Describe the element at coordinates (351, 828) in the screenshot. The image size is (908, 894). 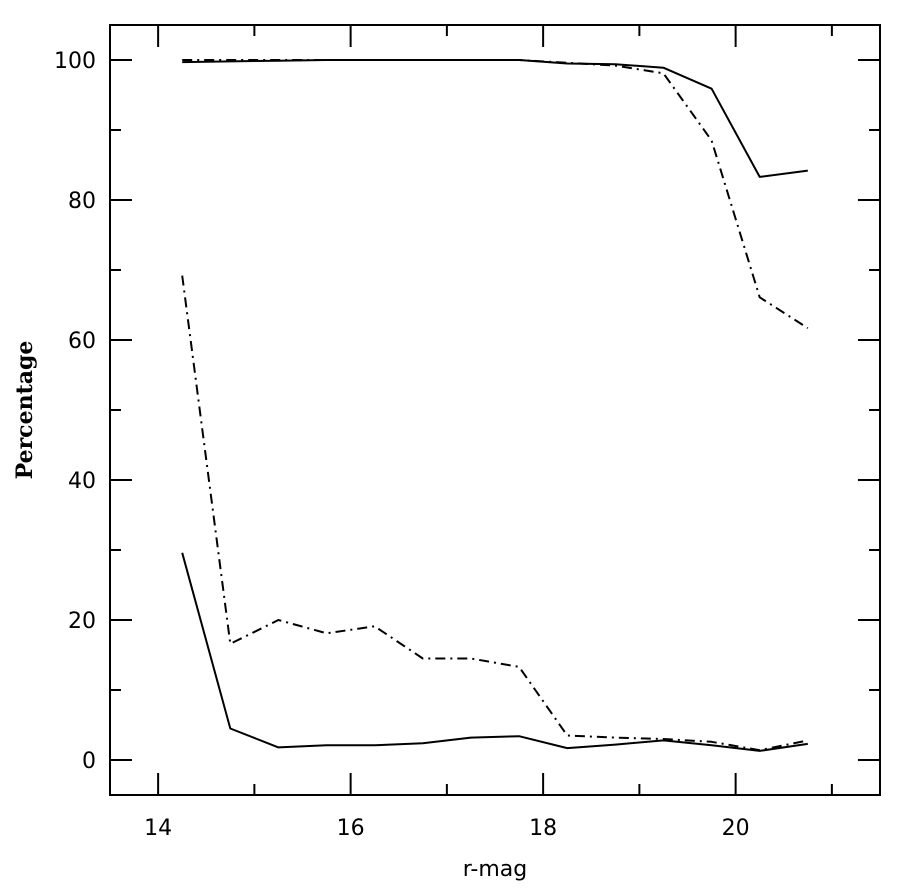
I see `x-tick-label: 16` at that location.